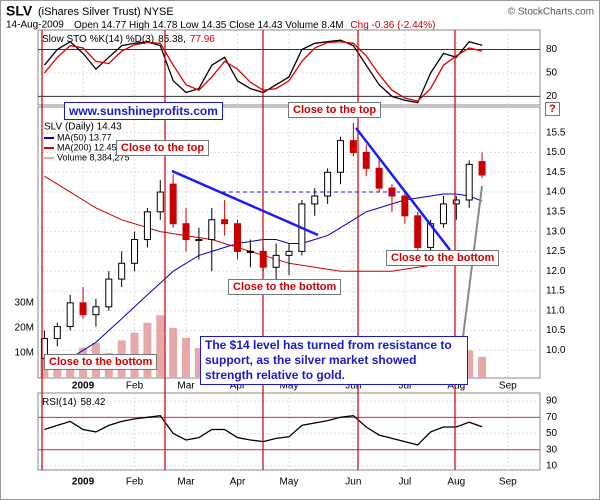  What do you see at coordinates (172, 39) in the screenshot?
I see `panel-value: 85.38,` at bounding box center [172, 39].